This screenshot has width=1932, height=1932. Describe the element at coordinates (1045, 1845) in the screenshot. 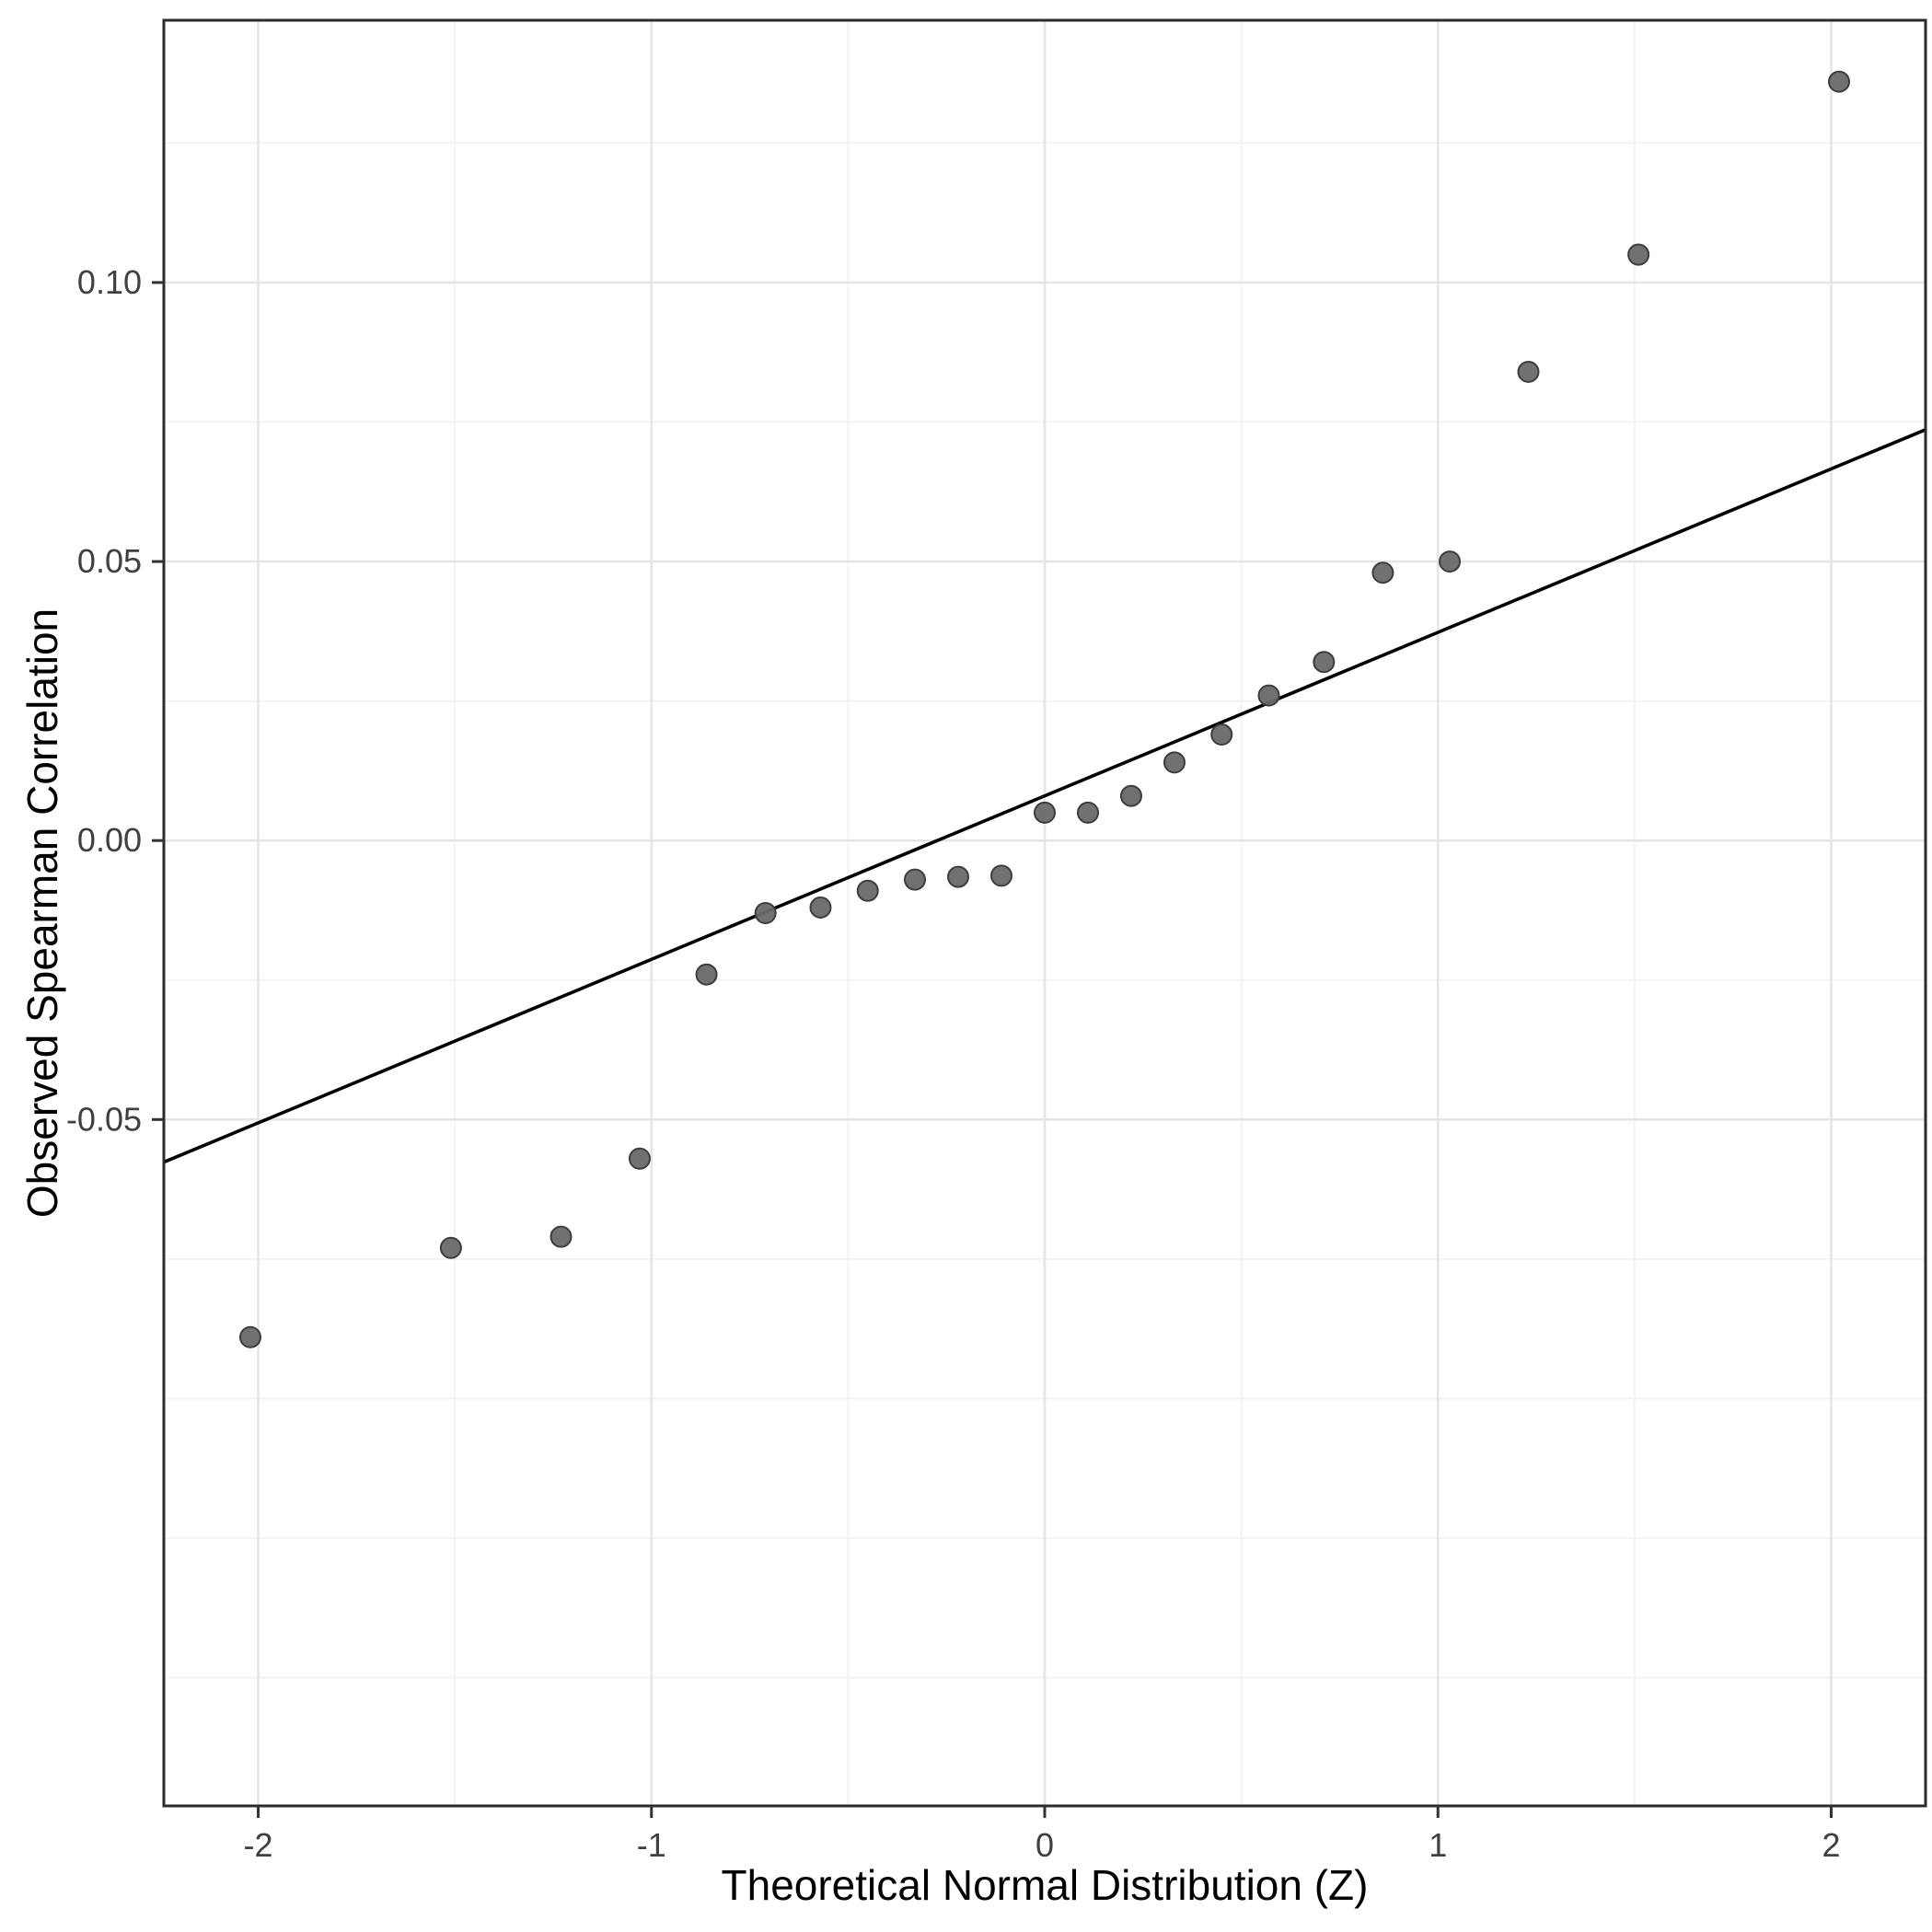

I see `x-axis-tick-label: 0` at that location.